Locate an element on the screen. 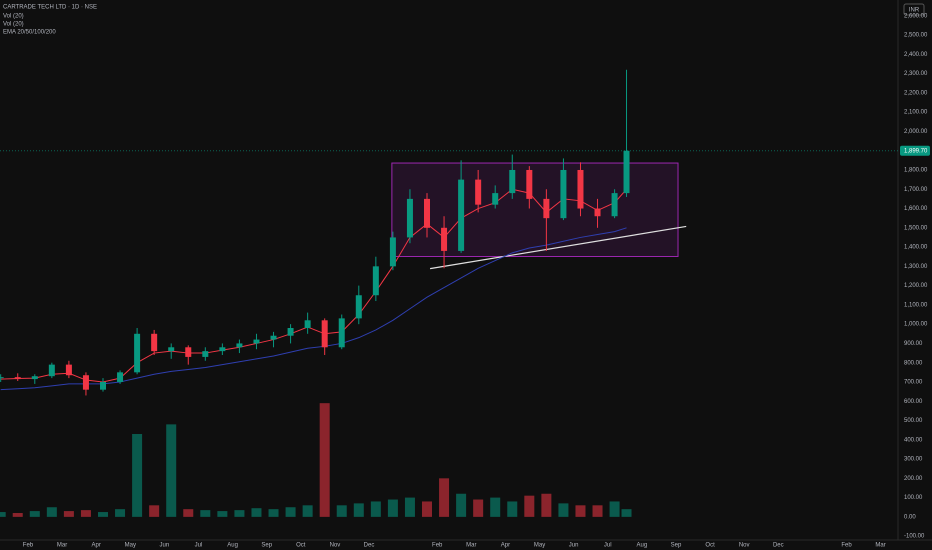 Image resolution: width=932 pixels, height=550 pixels. y-tick-label: 2,100.00 is located at coordinates (916, 113).